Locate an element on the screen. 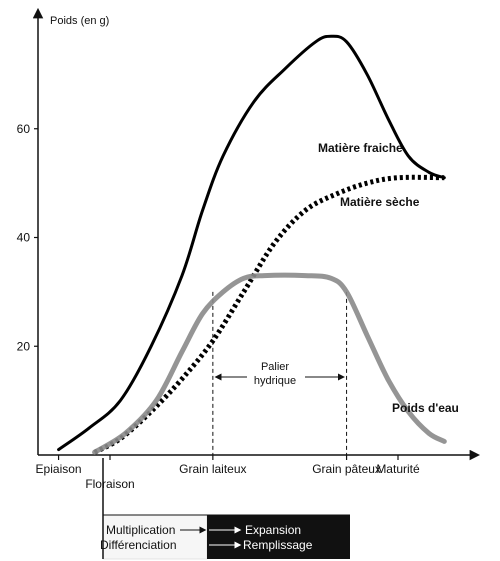 This screenshot has width=500, height=561. phase-multiplication: Multiplication is located at coordinates (140, 530).